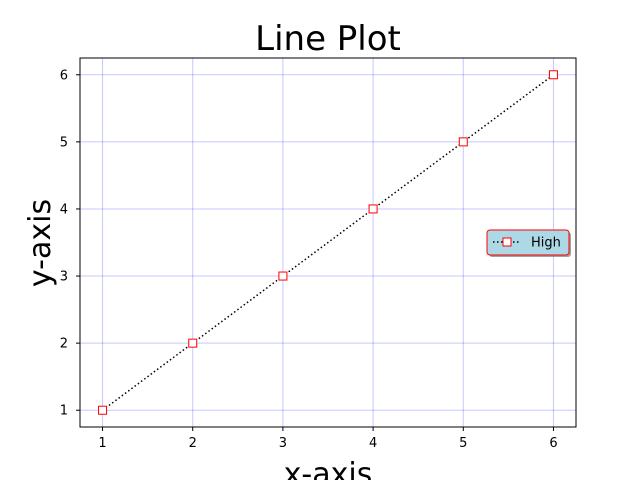 This screenshot has width=640, height=484. I want to click on chart-title: Line Plot, so click(328, 39).